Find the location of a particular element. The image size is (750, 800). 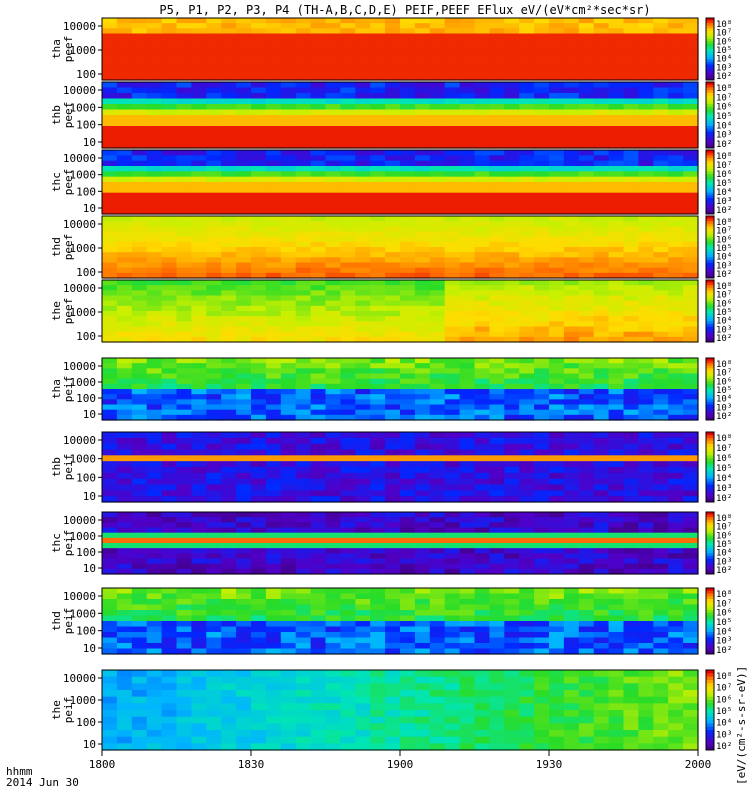

panel-frame is located at coordinates (400, 543).